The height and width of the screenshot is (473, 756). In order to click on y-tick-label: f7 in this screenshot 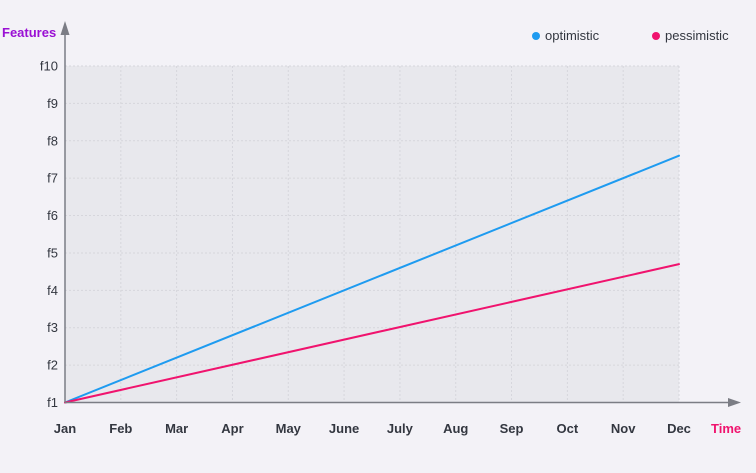, I will do `click(52, 178)`.